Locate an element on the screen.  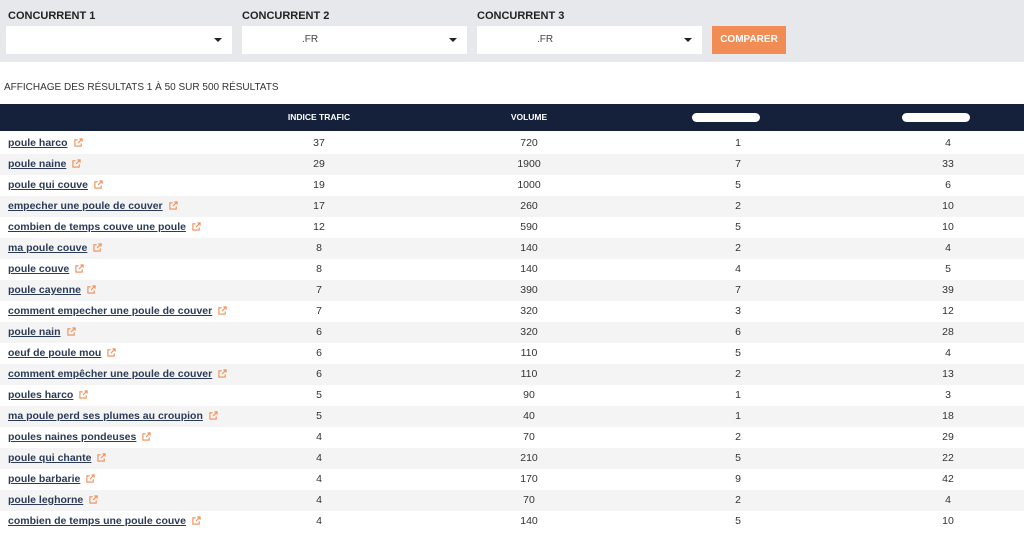
cell-value: 2 is located at coordinates (738, 374).